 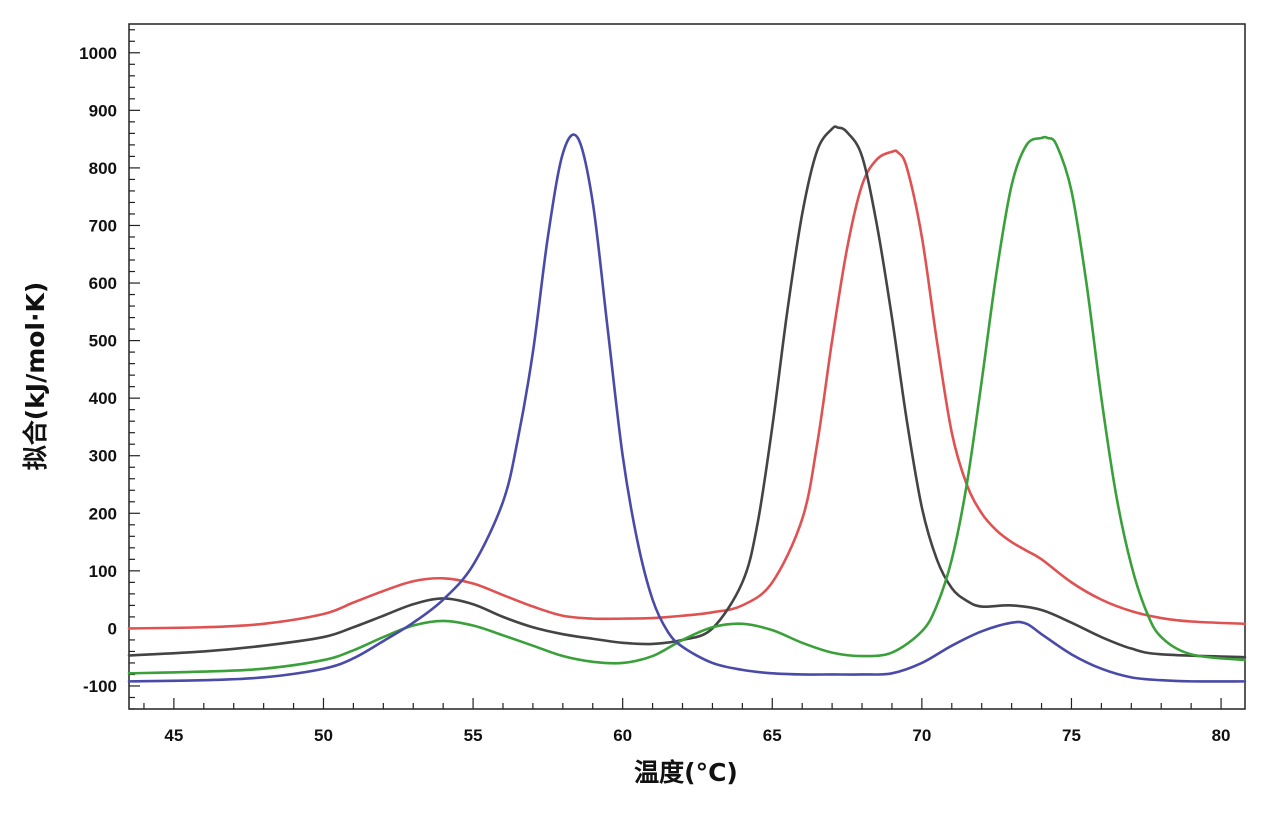 I want to click on y-tick-label: -100, so click(x=100, y=686).